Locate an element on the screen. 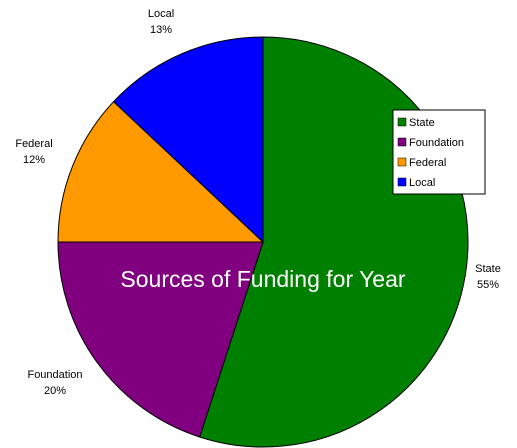 The image size is (517, 448). slice-value-federal: 12% is located at coordinates (34, 160).